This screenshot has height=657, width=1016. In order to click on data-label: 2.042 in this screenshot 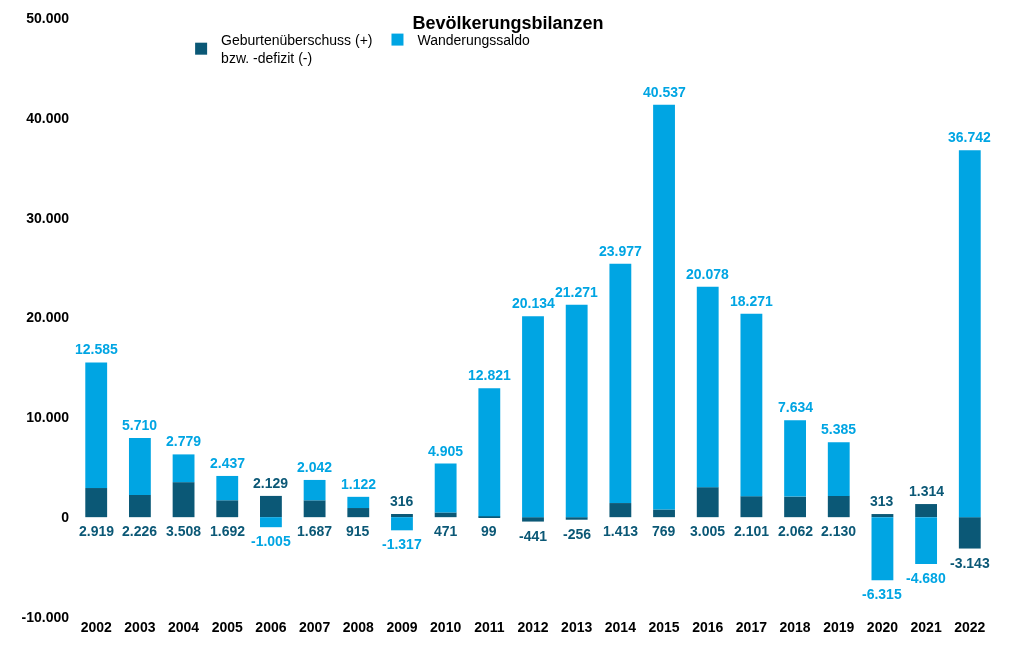, I will do `click(315, 467)`.